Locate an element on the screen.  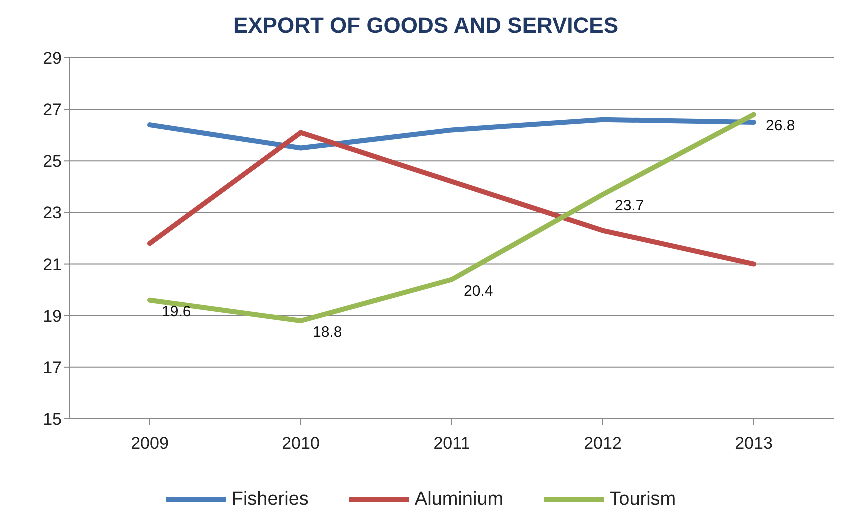
y-tick-label: 21 is located at coordinates (52, 264).